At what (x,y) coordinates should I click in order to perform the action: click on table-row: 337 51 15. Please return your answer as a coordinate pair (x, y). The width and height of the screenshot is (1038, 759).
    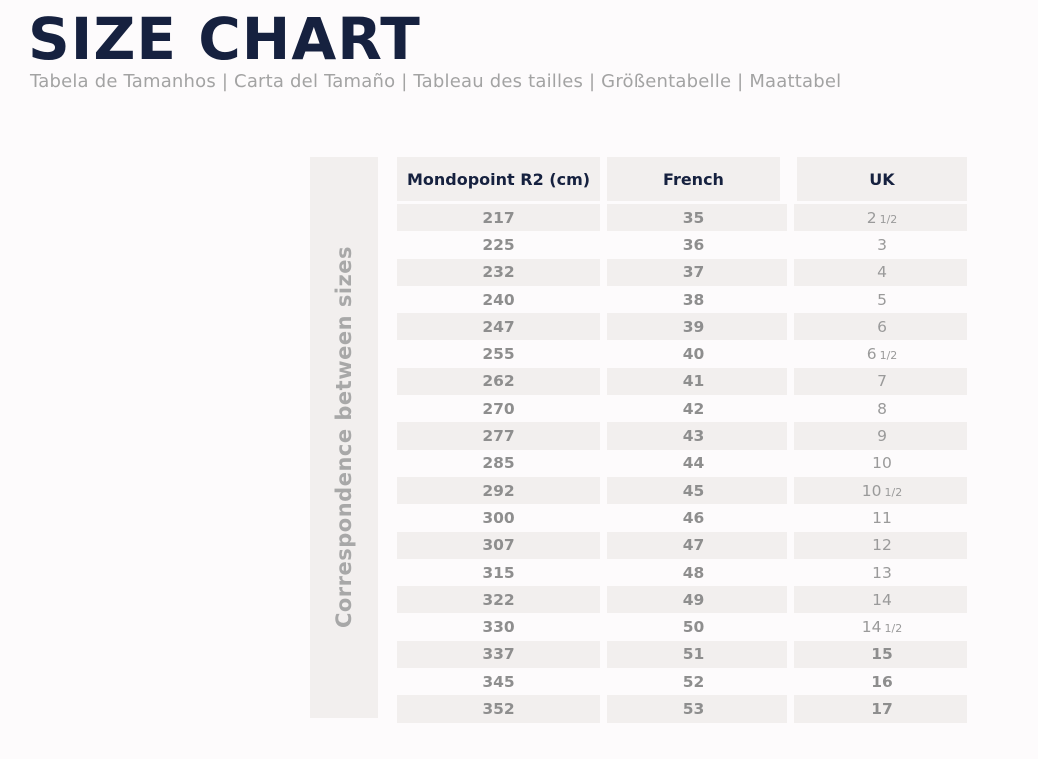
    Looking at the image, I should click on (682, 654).